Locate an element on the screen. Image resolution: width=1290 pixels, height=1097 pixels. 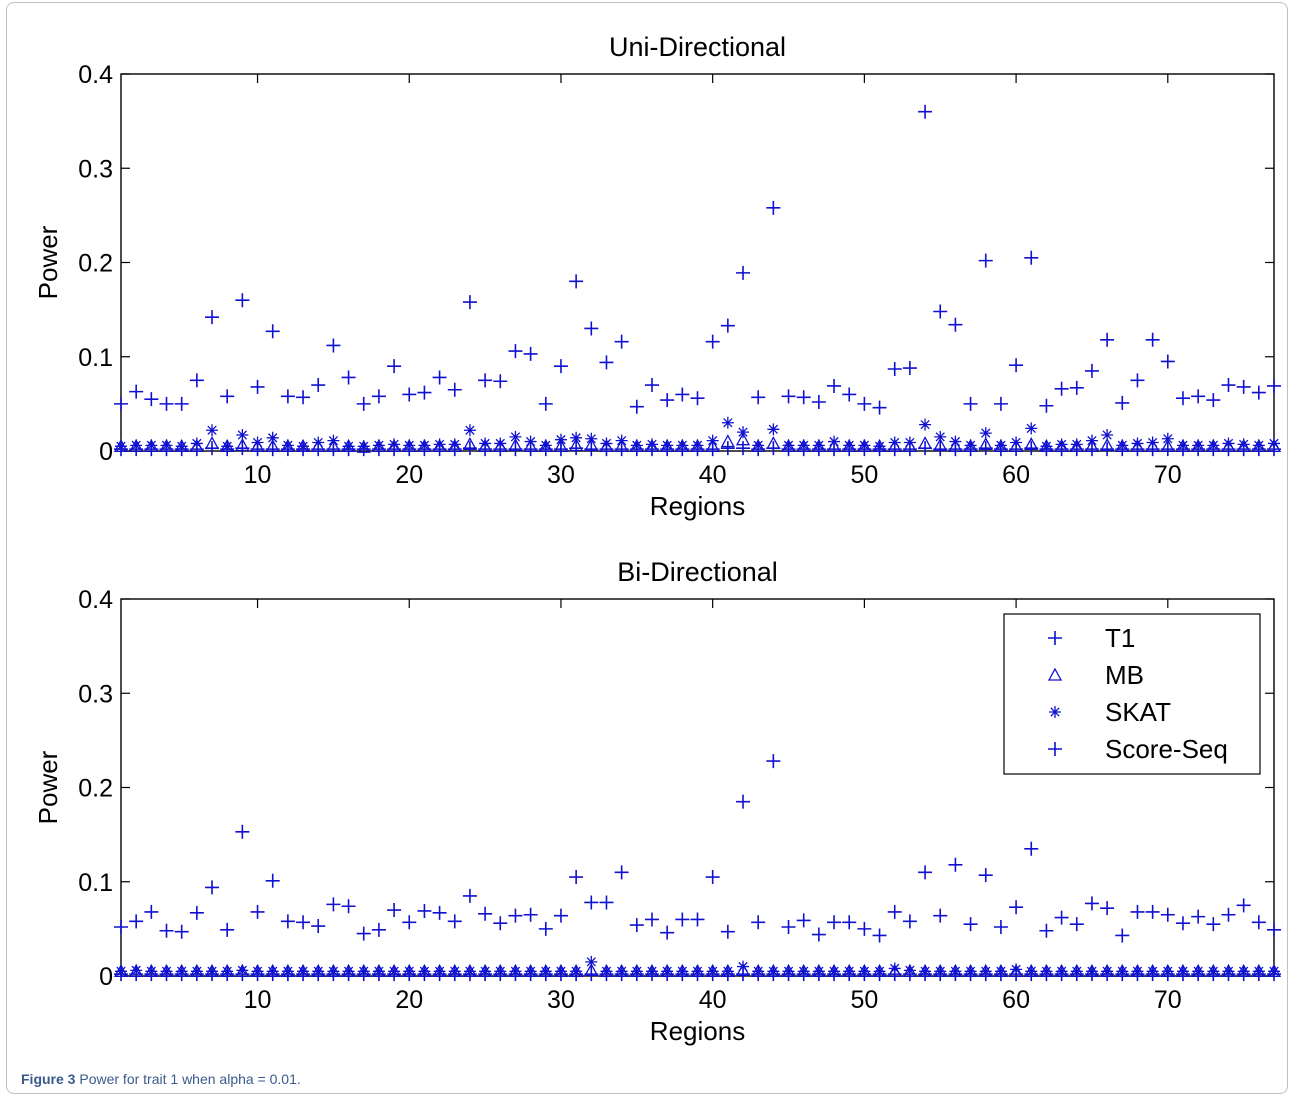
y-tick-label: 0 is located at coordinates (106, 452).